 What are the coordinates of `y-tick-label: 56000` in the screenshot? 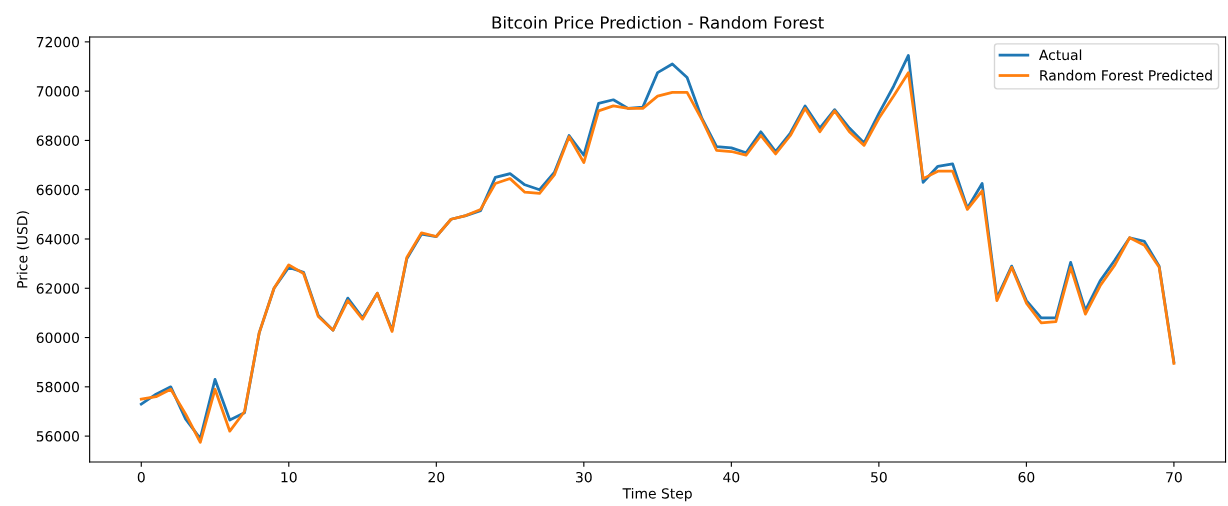 It's located at (57, 436).